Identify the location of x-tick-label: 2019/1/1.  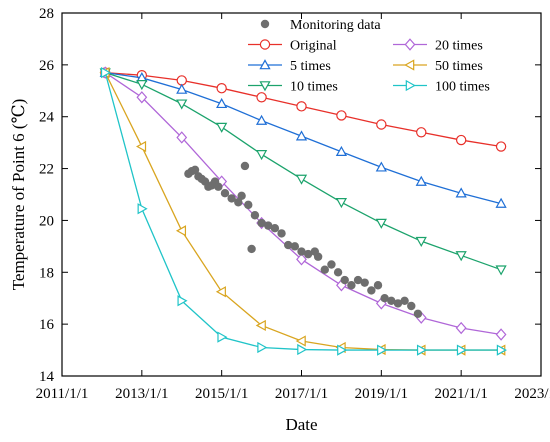
(381, 394).